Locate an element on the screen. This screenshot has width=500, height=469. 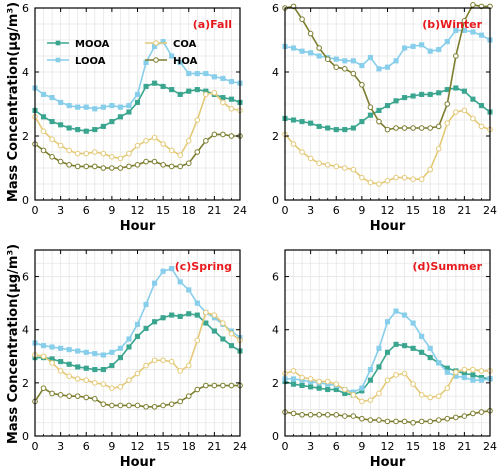
legend-item-coa: COA is located at coordinates (171, 44).